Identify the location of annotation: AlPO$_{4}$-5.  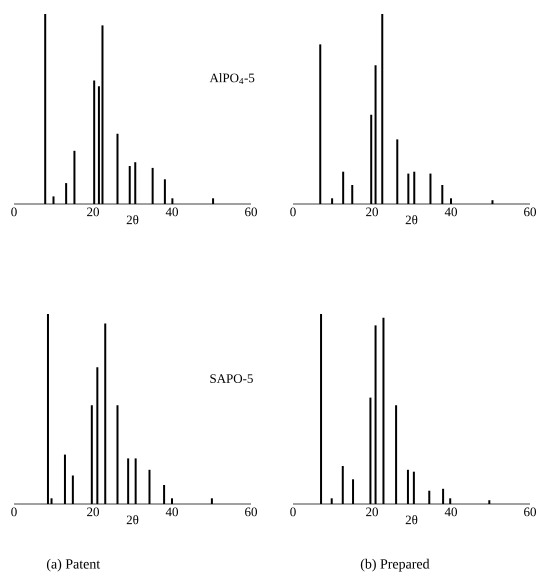
(232, 78).